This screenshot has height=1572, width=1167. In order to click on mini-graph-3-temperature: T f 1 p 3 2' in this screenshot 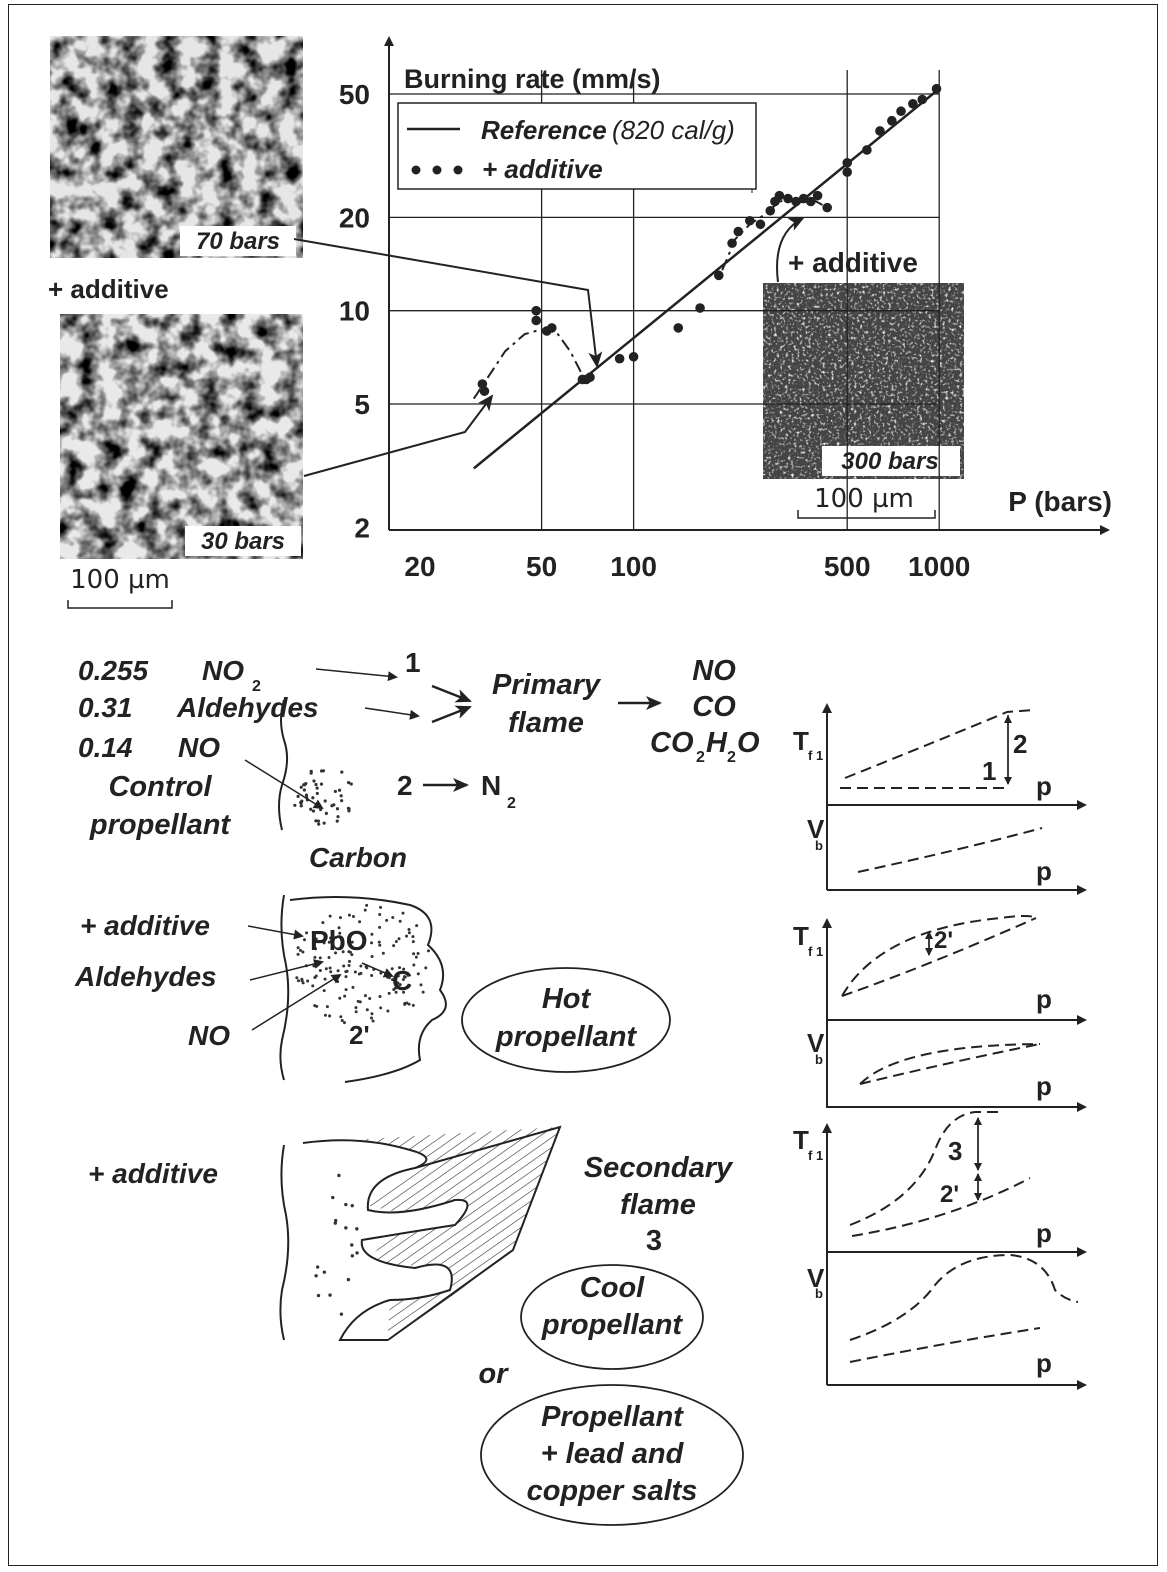, I will do `click(940, 1248)`.